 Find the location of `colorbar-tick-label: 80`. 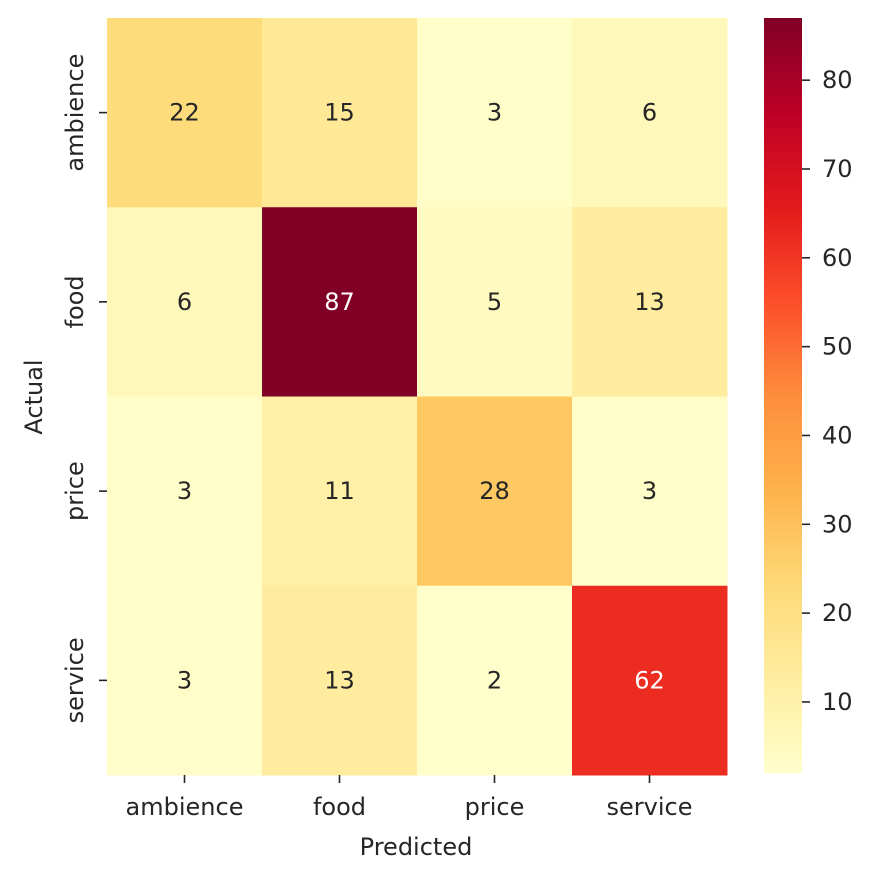

colorbar-tick-label: 80 is located at coordinates (837, 80).